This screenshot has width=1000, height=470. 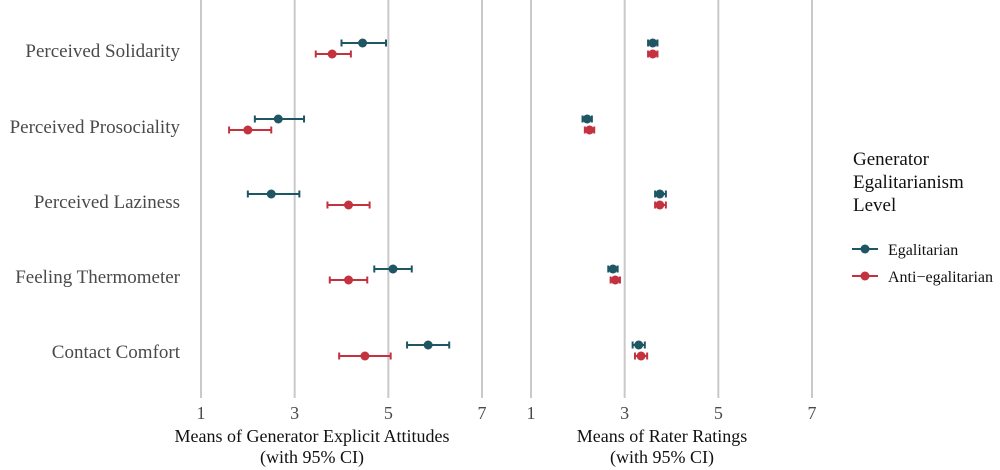 What do you see at coordinates (891, 159) in the screenshot?
I see `legend-title-line: Generator` at bounding box center [891, 159].